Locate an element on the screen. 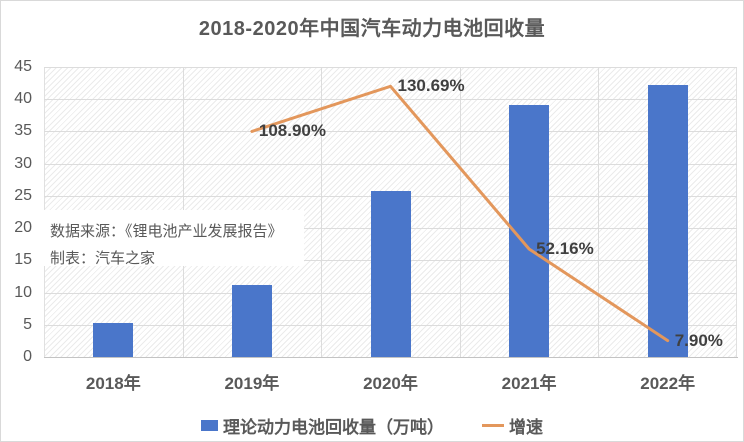 The height and width of the screenshot is (442, 744). y-axis-tick: 45 is located at coordinates (23, 66).